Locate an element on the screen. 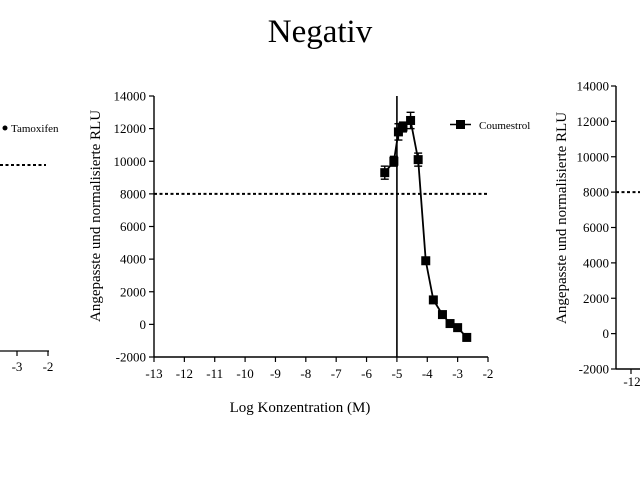 Image resolution: width=640 pixels, height=480 pixels. left-legend-marker is located at coordinates (5, 128).